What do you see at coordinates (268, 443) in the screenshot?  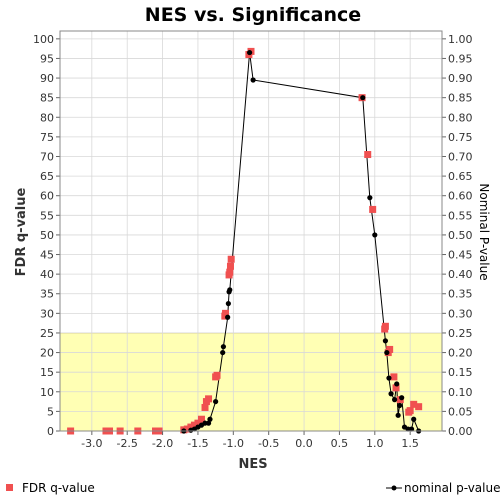 I see `x-tick-label: -0.5` at bounding box center [268, 443].